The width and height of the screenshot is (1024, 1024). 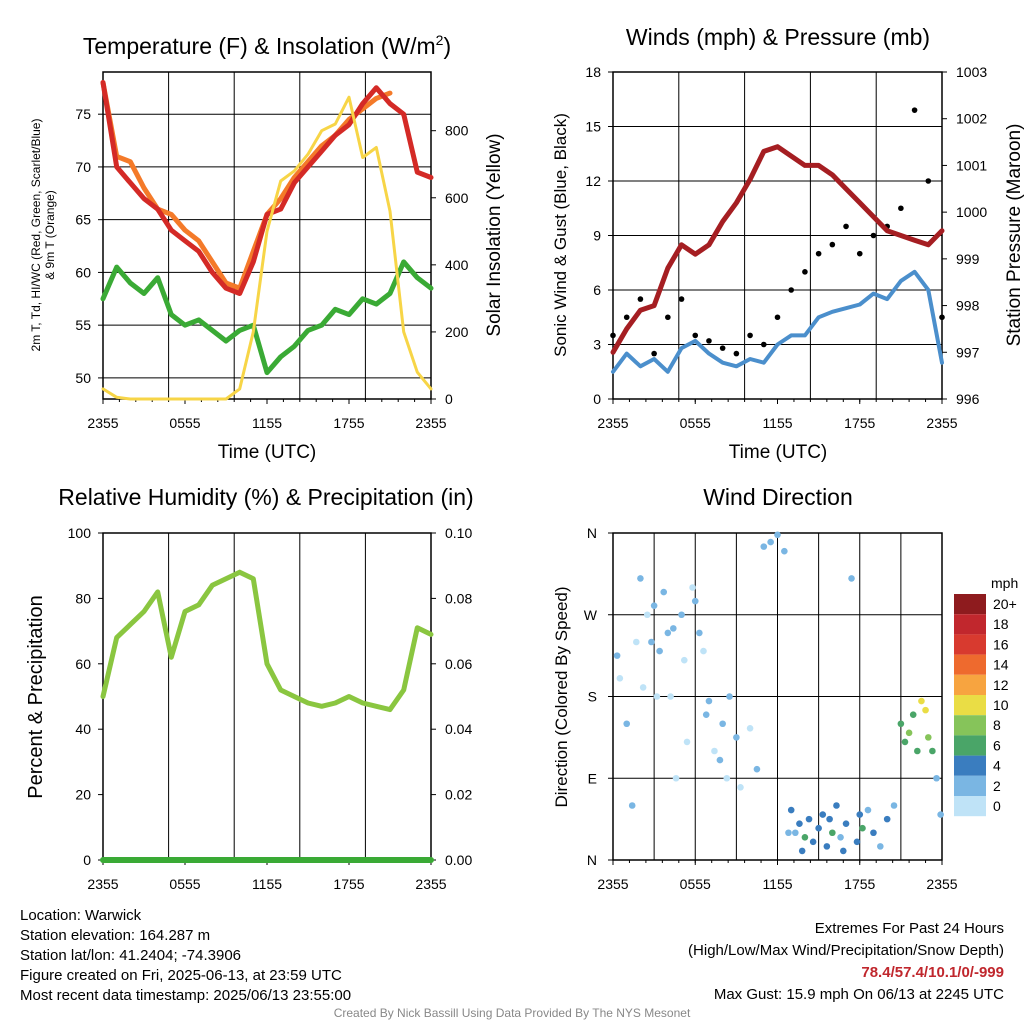 I want to click on series-solar-line, so click(x=267, y=248).